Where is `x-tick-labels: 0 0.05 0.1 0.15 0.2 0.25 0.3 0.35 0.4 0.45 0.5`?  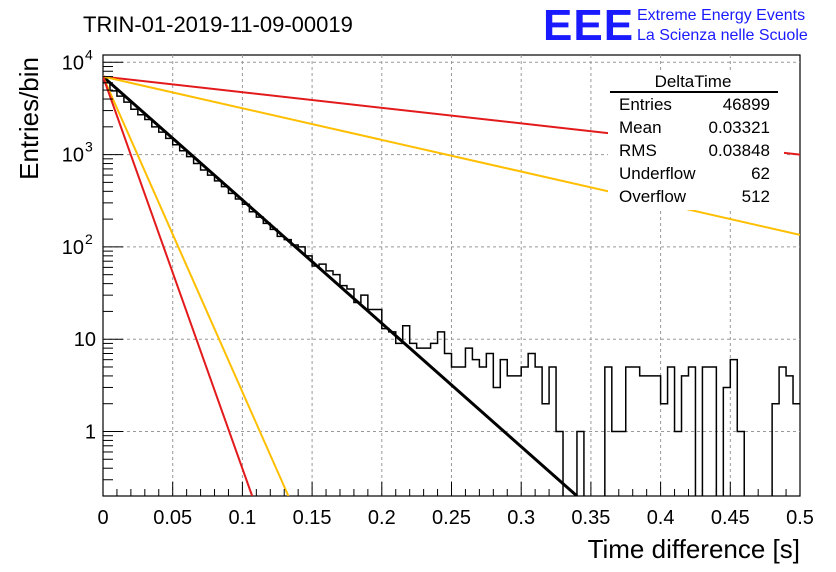
x-tick-labels: 0 0.05 0.1 0.15 0.2 0.25 0.3 0.35 0.4 0.45 0.5 is located at coordinates (455, 518).